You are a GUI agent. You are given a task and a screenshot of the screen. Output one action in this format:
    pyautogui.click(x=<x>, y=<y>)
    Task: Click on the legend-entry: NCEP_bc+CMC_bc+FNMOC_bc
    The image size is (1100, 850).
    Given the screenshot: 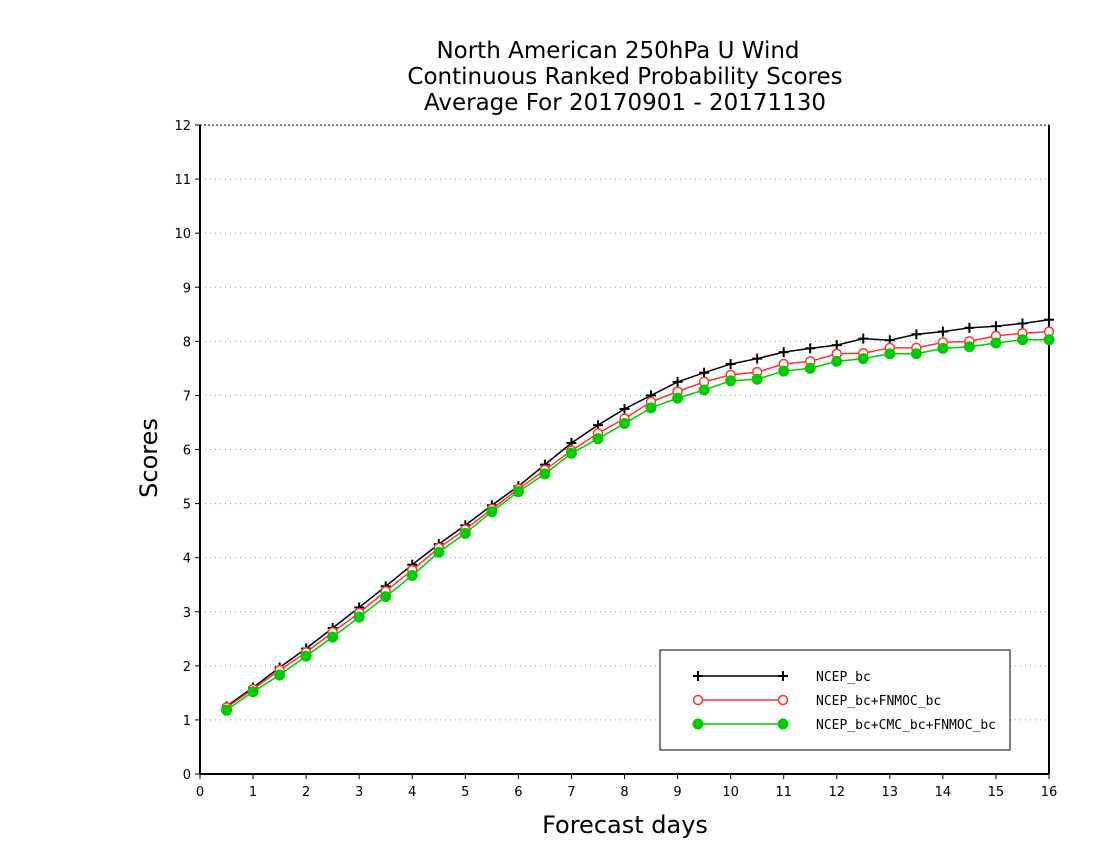 What is the action you would take?
    pyautogui.click(x=844, y=725)
    